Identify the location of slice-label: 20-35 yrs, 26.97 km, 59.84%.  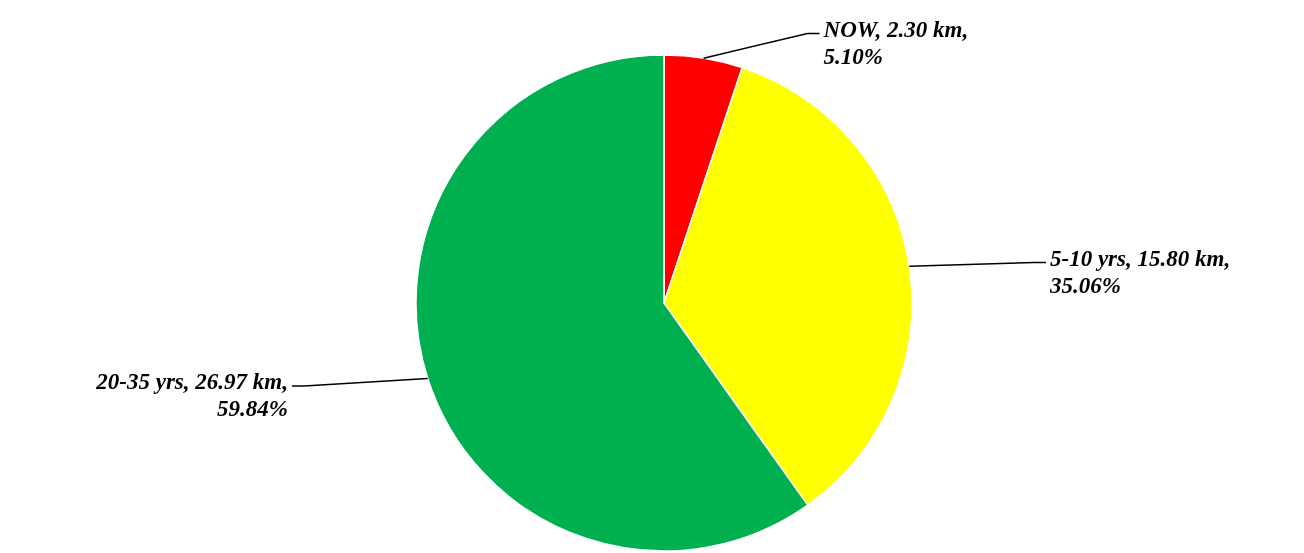
(191, 395).